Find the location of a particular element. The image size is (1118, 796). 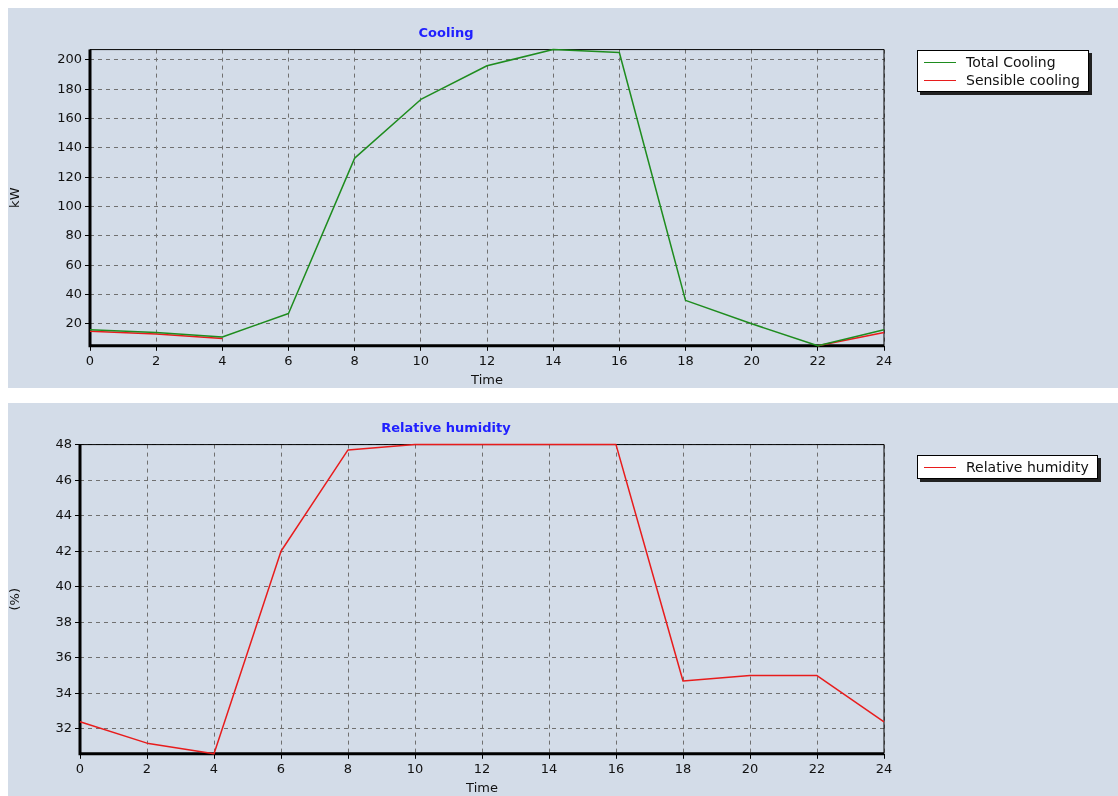

y-tick-label: 38 is located at coordinates (63, 621).